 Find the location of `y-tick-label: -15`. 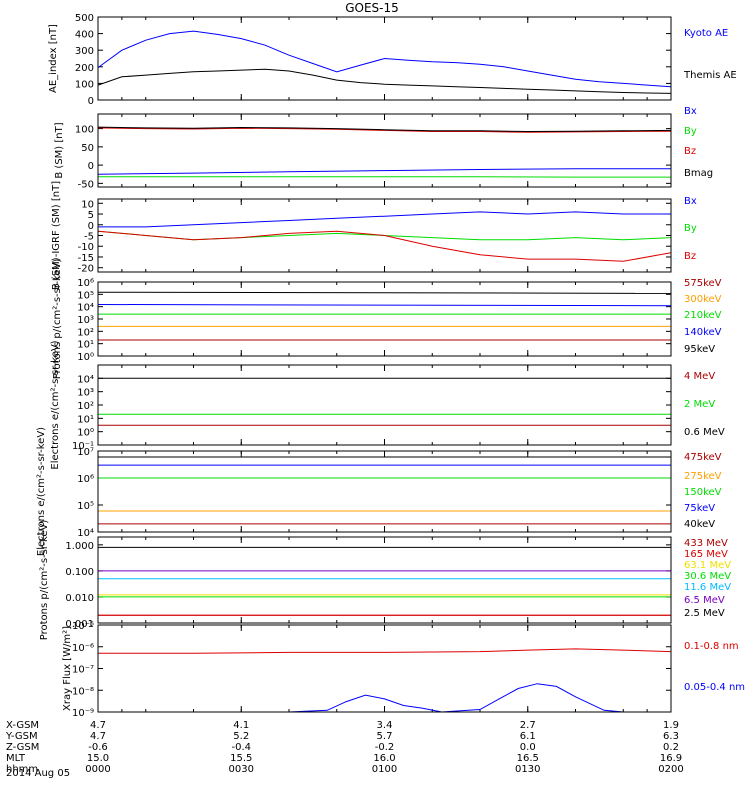

y-tick-label: -15 is located at coordinates (86, 258).